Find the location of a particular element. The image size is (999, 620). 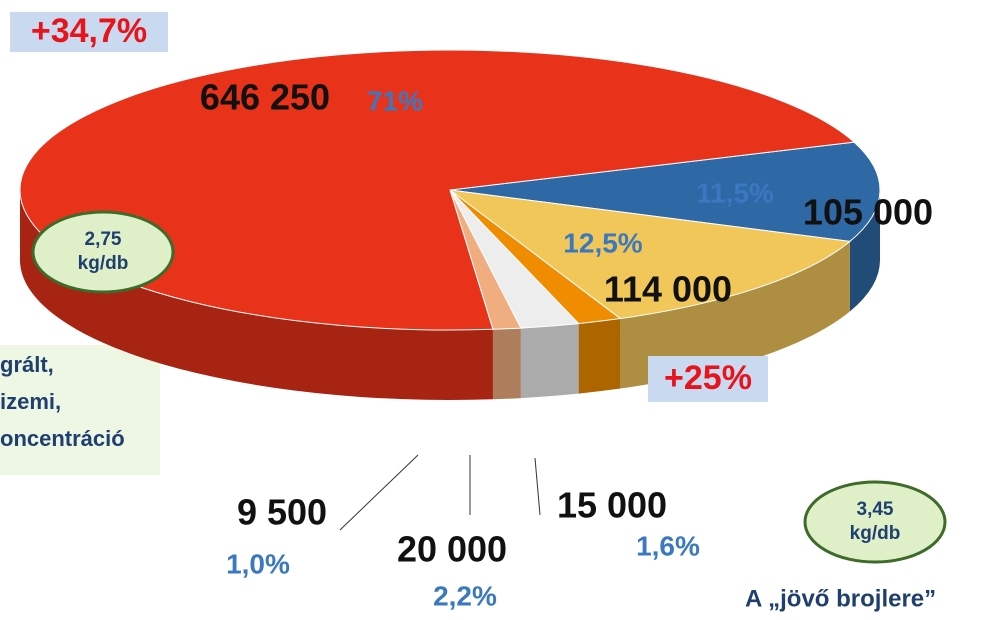

caption: A „jövő brojlere” is located at coordinates (840, 598).